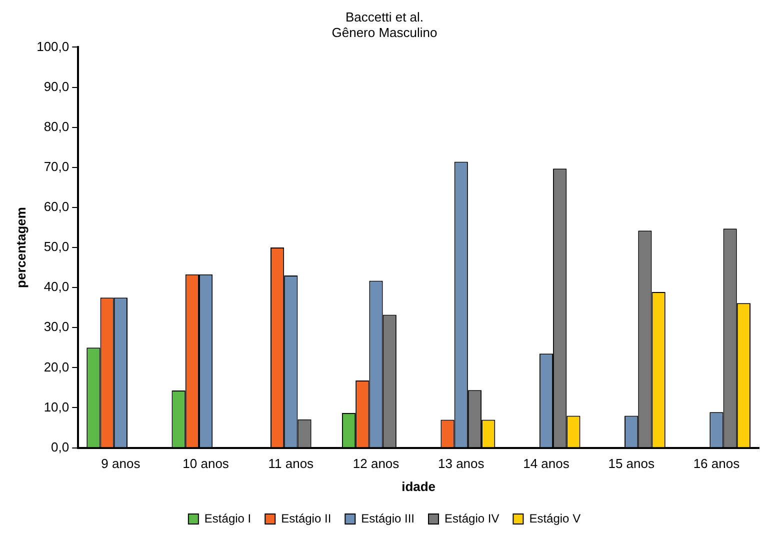 Image resolution: width=767 pixels, height=545 pixels. I want to click on x-tick-label: 15 anos, so click(631, 464).